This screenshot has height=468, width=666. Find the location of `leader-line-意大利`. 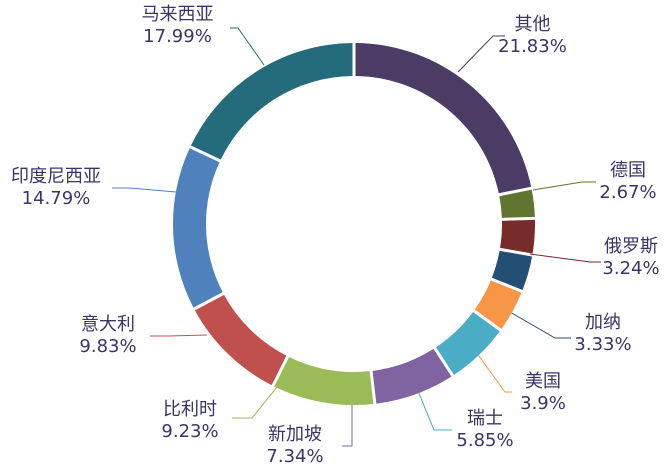

leader-line-意大利 is located at coordinates (179, 335).